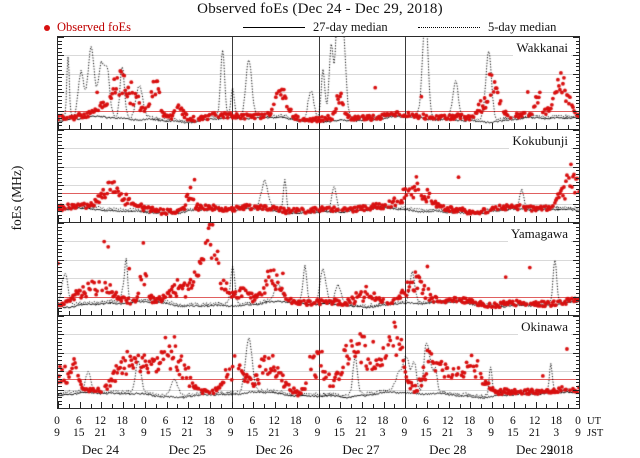  What do you see at coordinates (487, 27) in the screenshot?
I see `legend-5-day-median: 5-day median` at bounding box center [487, 27].